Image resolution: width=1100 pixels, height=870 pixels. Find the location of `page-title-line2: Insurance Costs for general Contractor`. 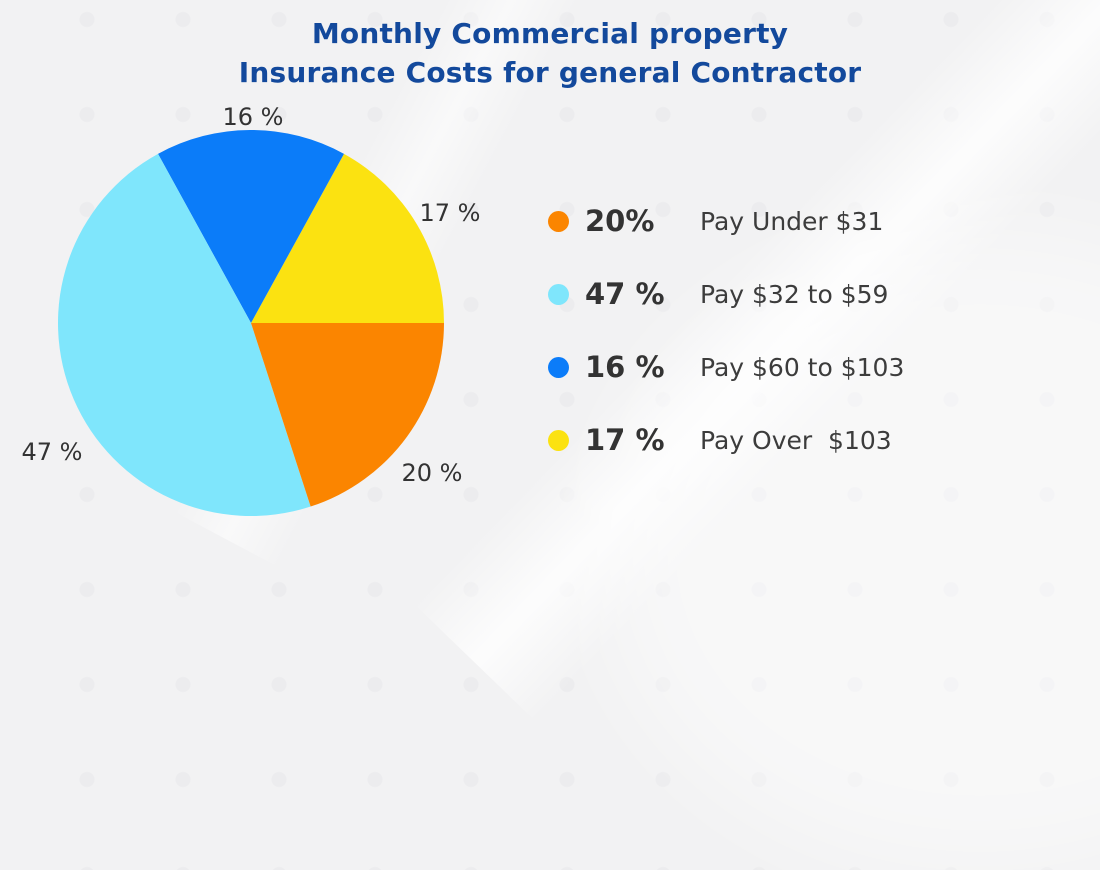

page-title-line2: Insurance Costs for general Contractor is located at coordinates (550, 72).